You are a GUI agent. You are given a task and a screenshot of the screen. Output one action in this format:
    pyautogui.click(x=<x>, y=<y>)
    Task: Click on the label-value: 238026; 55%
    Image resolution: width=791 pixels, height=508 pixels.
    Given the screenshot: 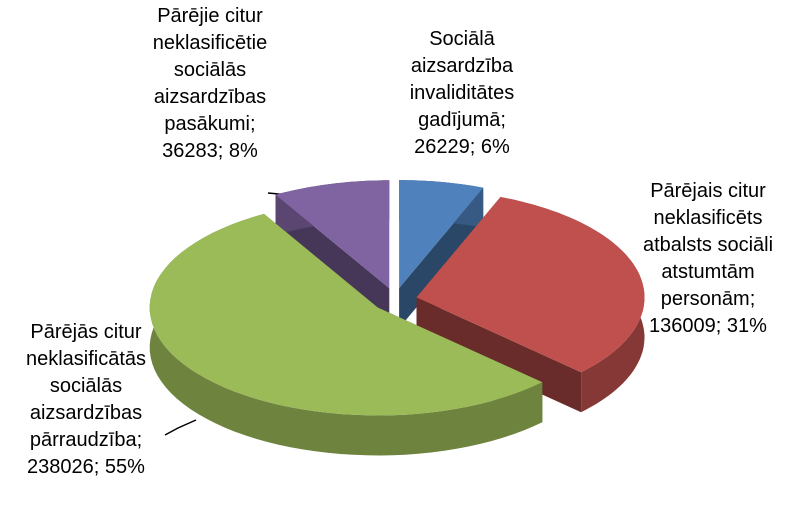 What is the action you would take?
    pyautogui.click(x=86, y=467)
    